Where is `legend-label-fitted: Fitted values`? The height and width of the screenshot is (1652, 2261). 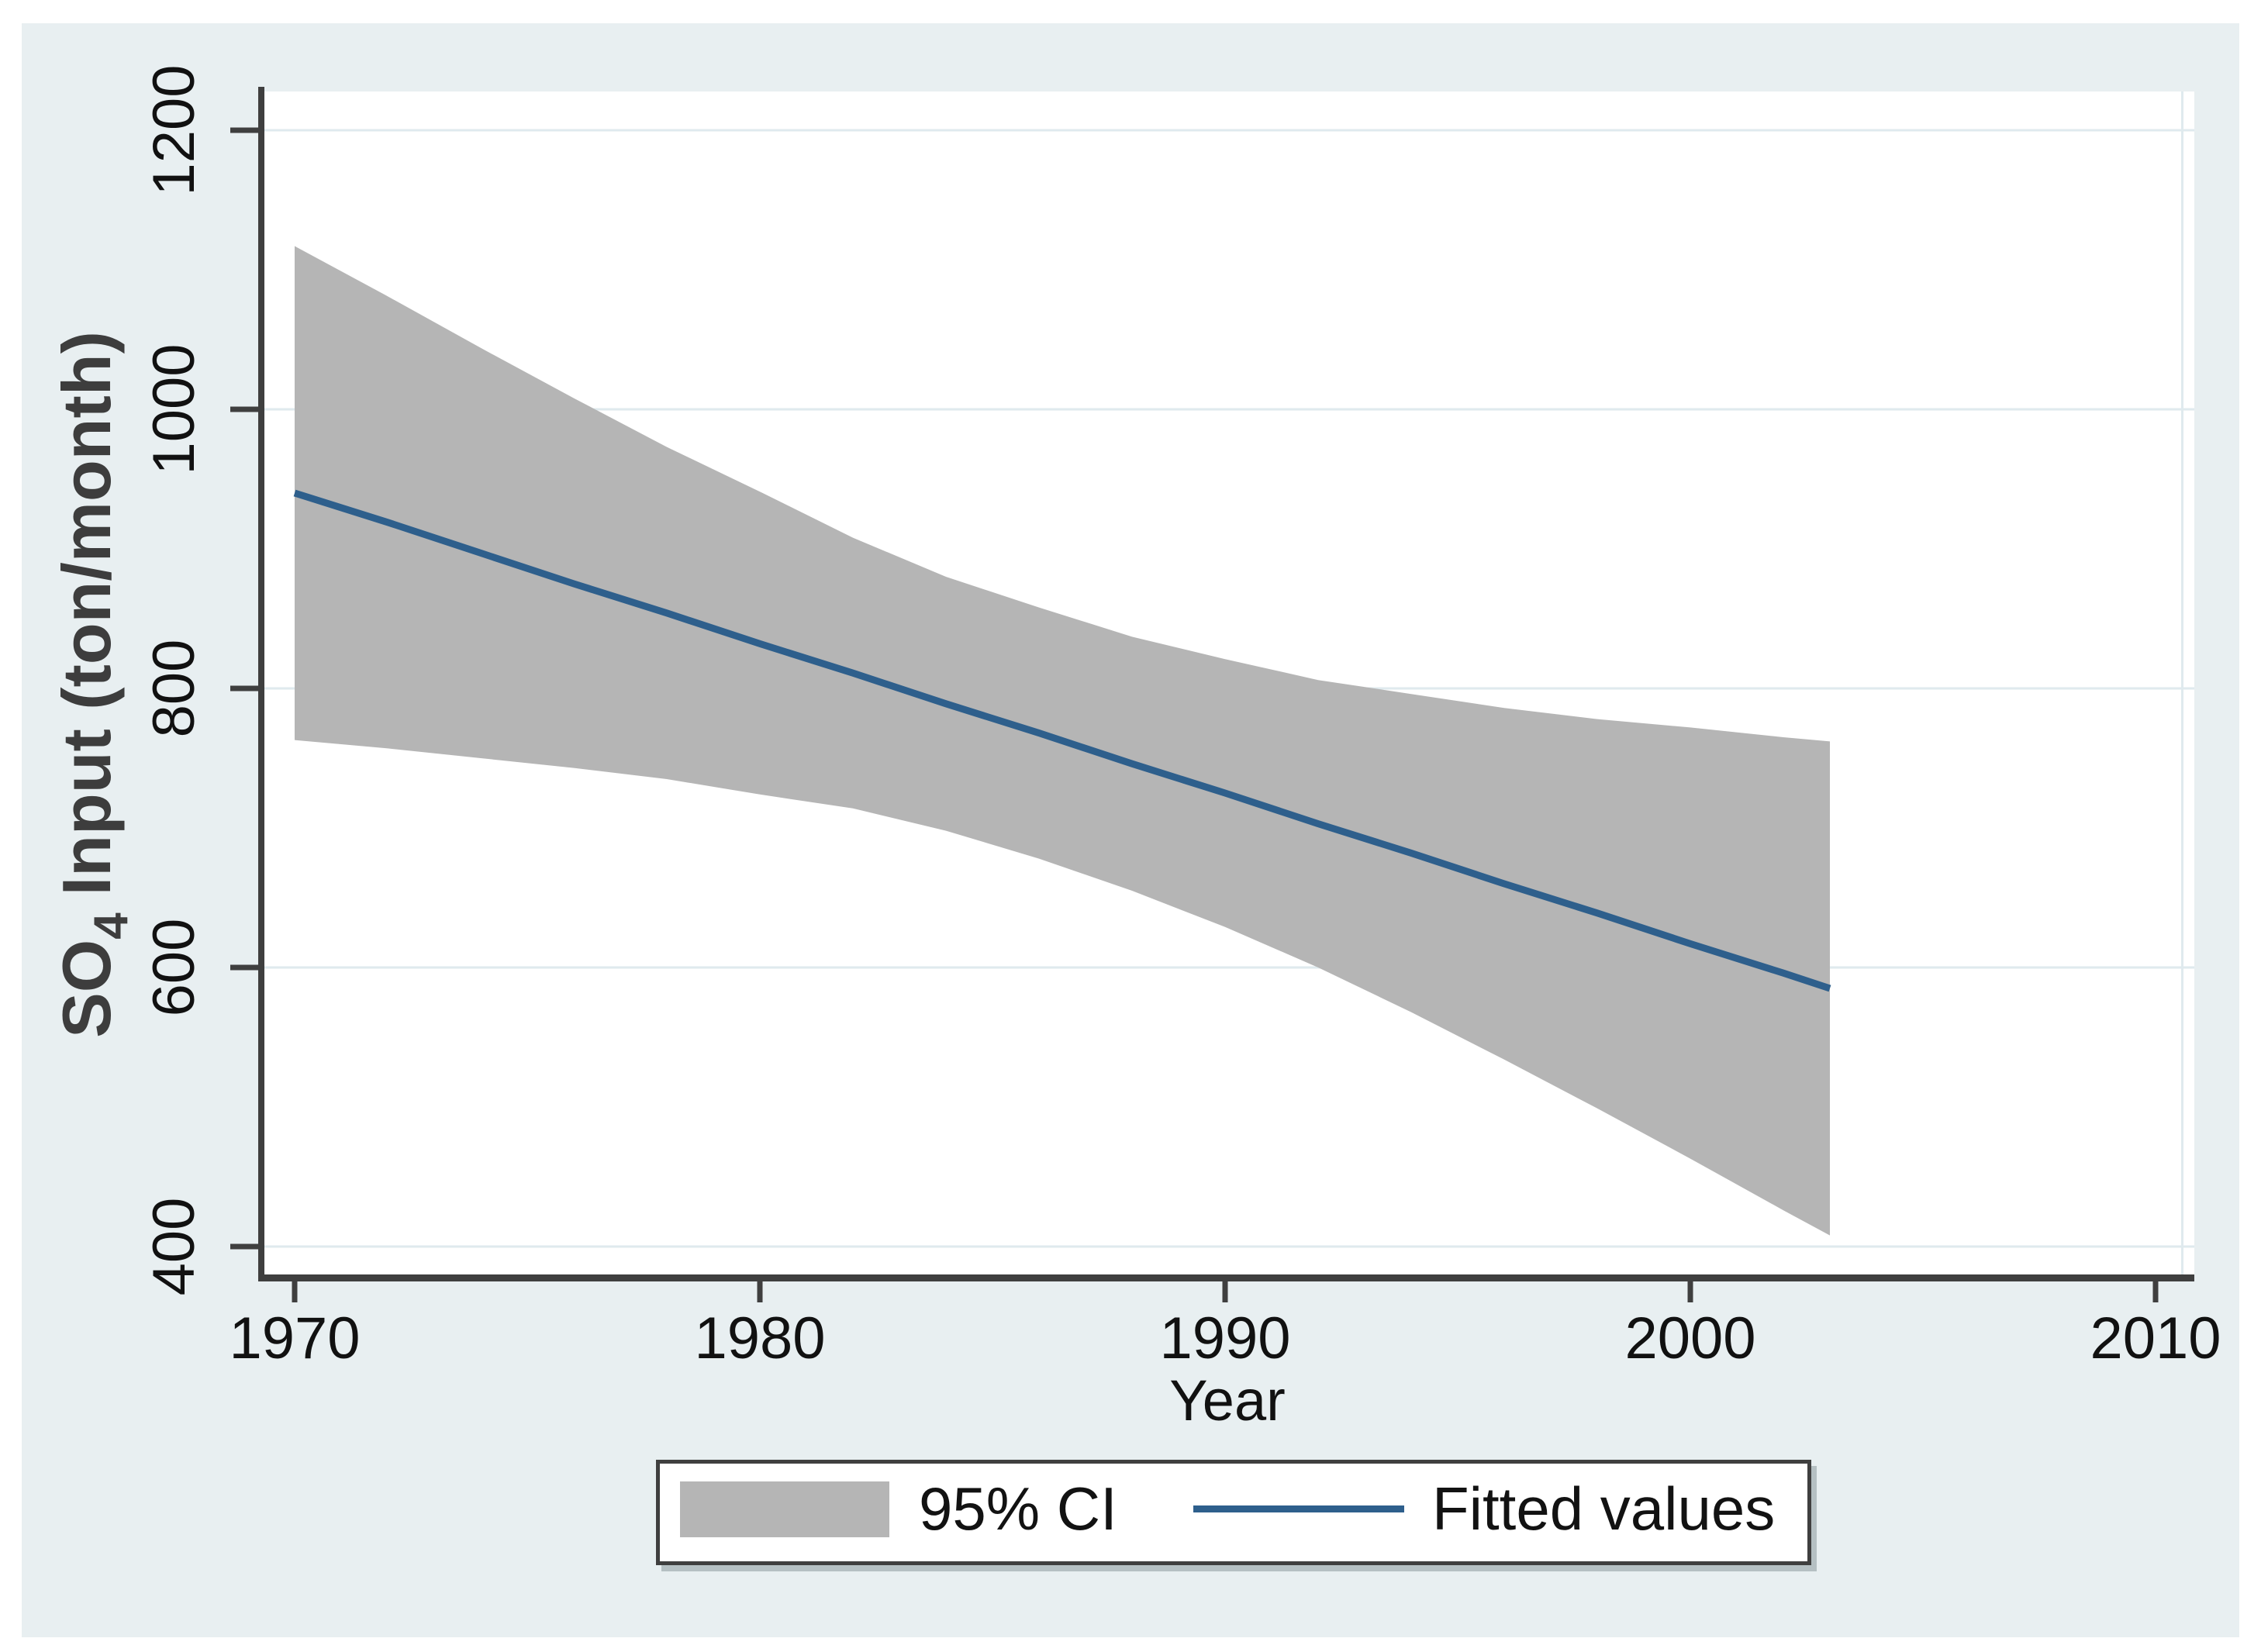
legend-label-fitted: Fitted values is located at coordinates (1604, 1508).